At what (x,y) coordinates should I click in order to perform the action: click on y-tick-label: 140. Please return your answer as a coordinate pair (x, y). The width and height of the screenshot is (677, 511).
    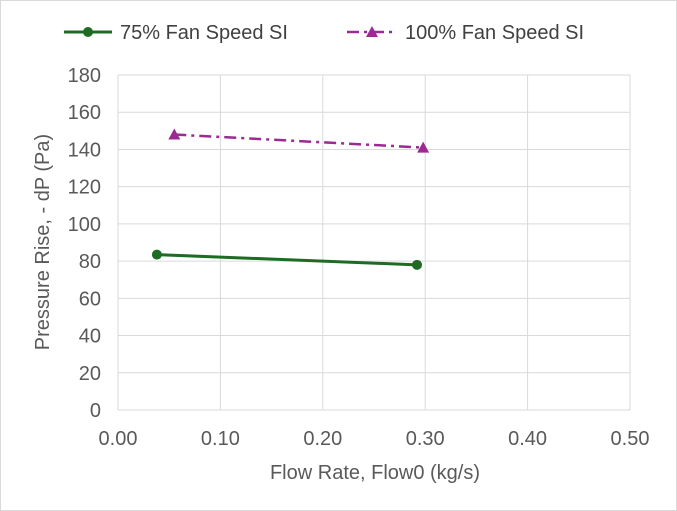
    Looking at the image, I should click on (84, 150).